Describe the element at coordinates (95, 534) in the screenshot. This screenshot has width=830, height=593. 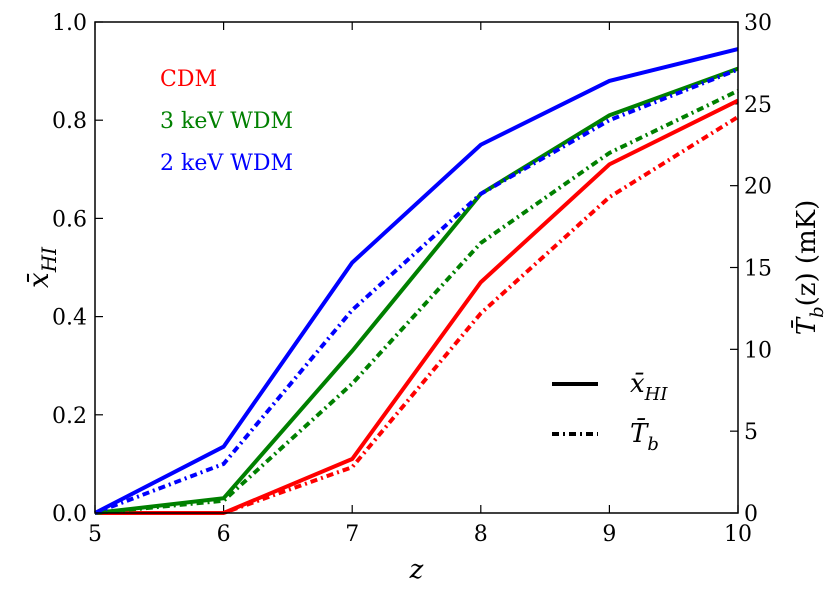
I see `x-tick-label: 5` at that location.